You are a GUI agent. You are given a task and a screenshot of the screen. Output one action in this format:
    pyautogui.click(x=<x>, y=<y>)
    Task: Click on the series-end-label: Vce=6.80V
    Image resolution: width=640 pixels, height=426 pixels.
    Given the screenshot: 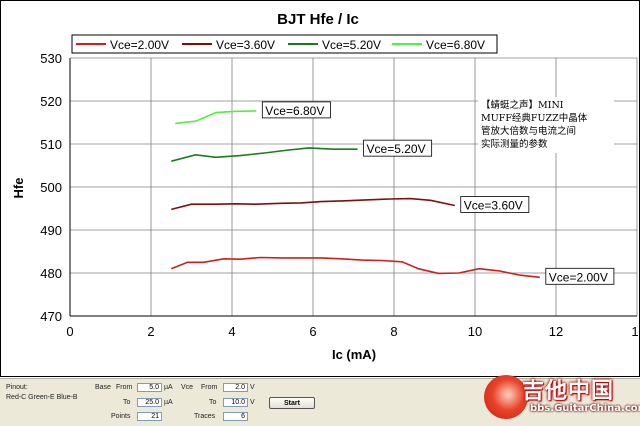 What is the action you would take?
    pyautogui.click(x=294, y=111)
    